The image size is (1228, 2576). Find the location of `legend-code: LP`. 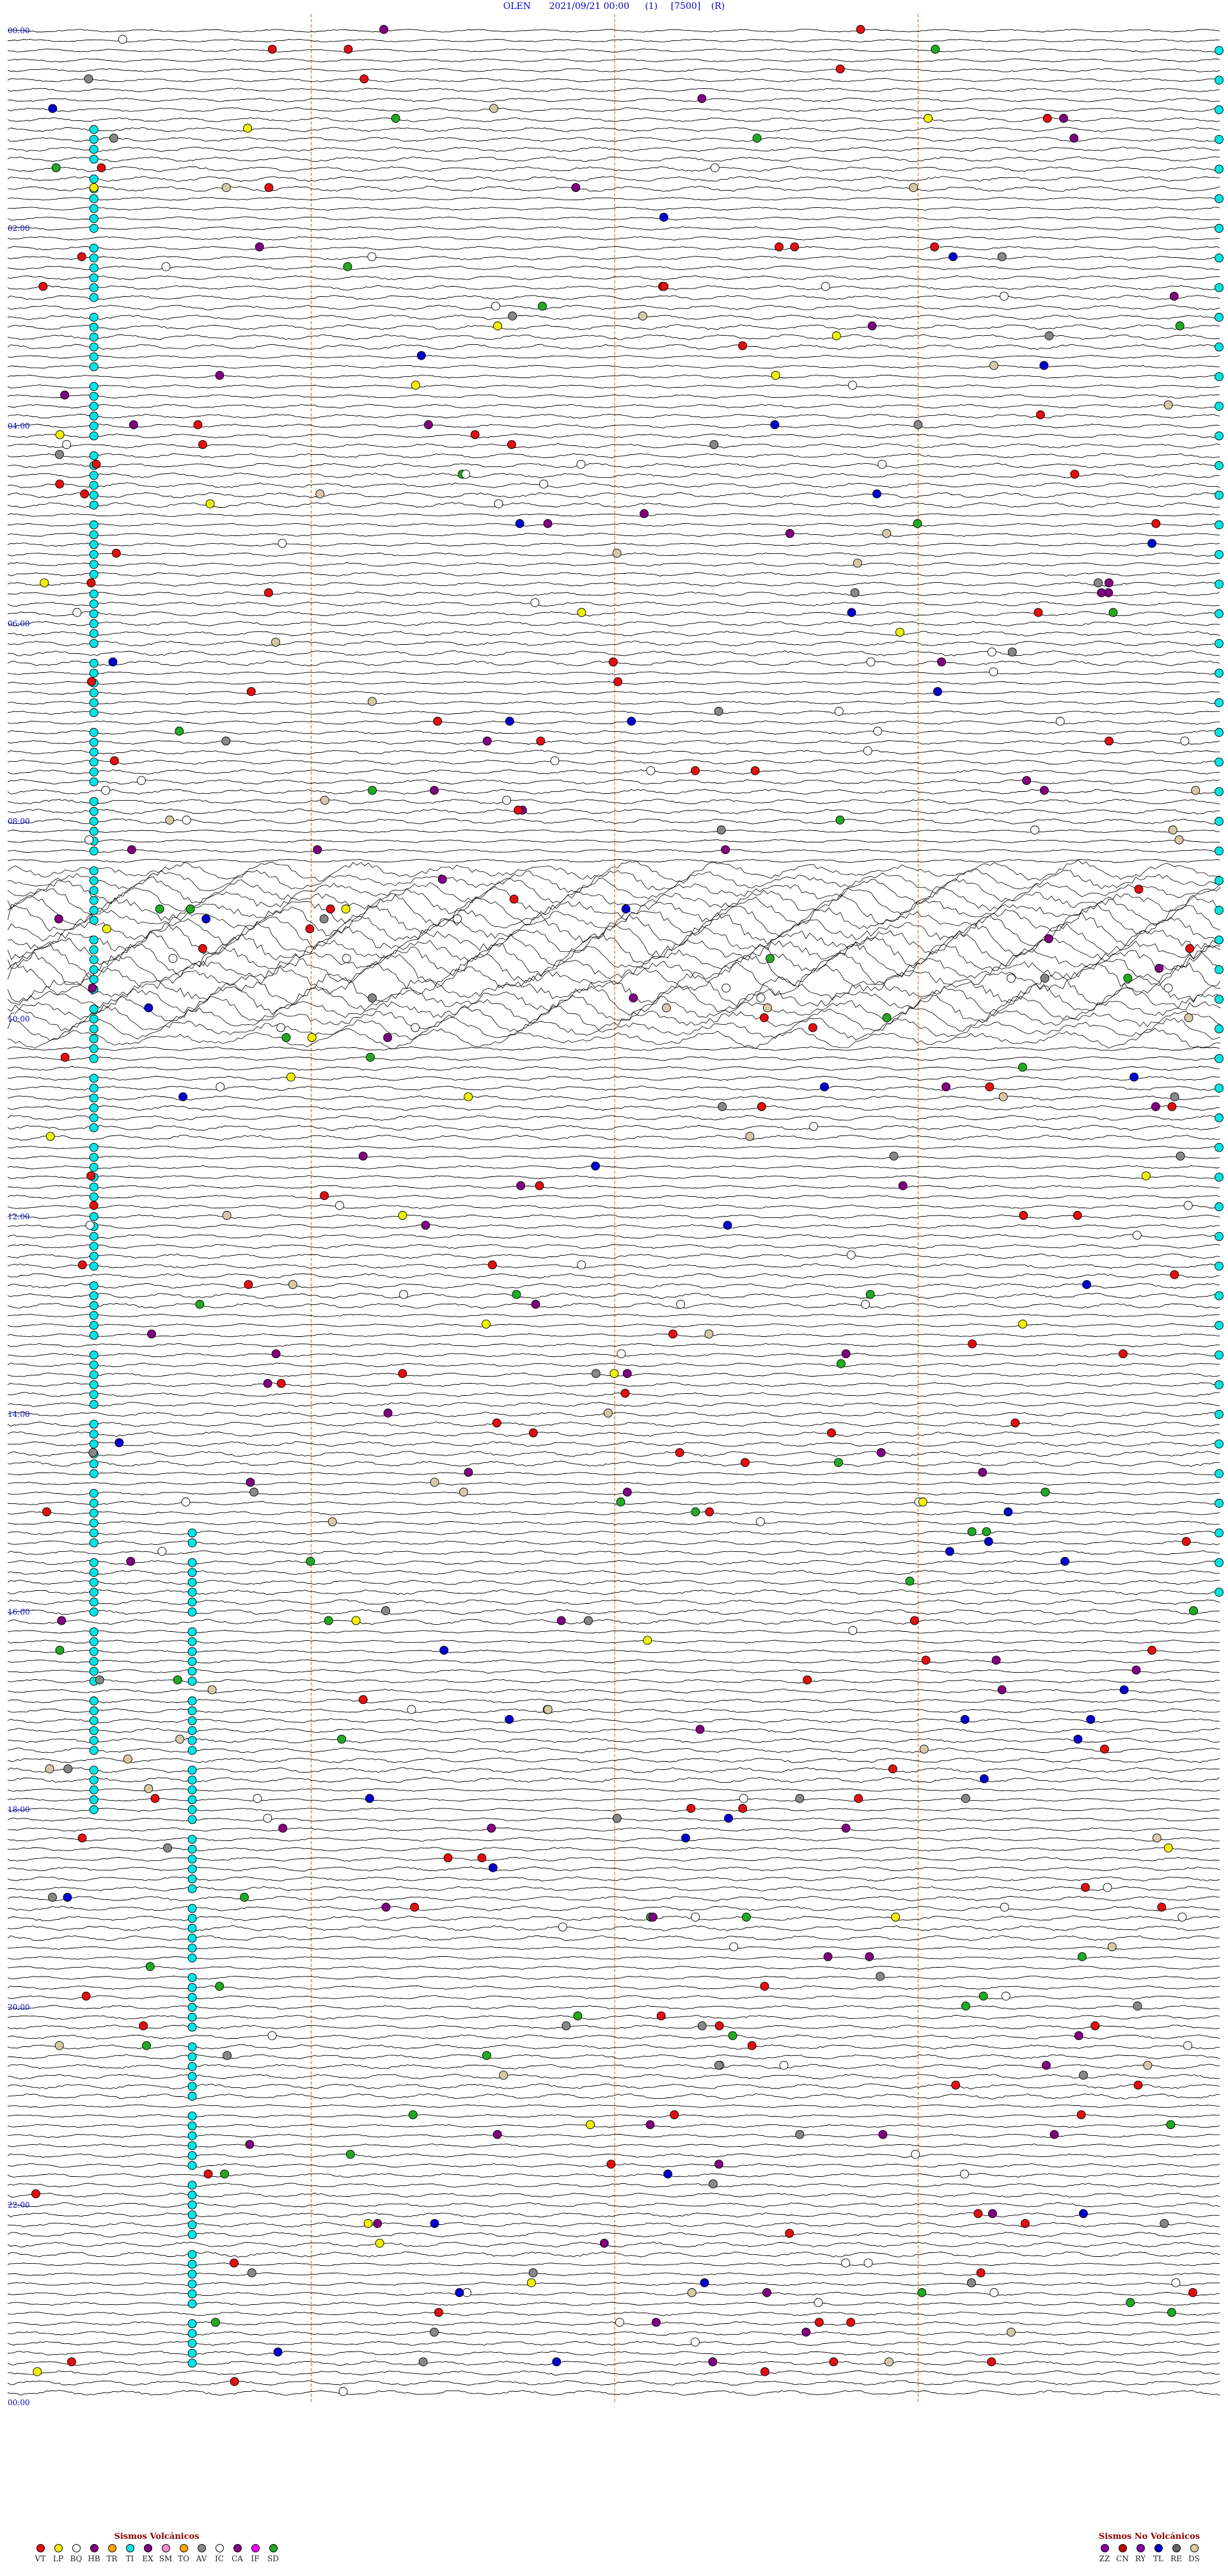

legend-code: LP is located at coordinates (58, 2558).